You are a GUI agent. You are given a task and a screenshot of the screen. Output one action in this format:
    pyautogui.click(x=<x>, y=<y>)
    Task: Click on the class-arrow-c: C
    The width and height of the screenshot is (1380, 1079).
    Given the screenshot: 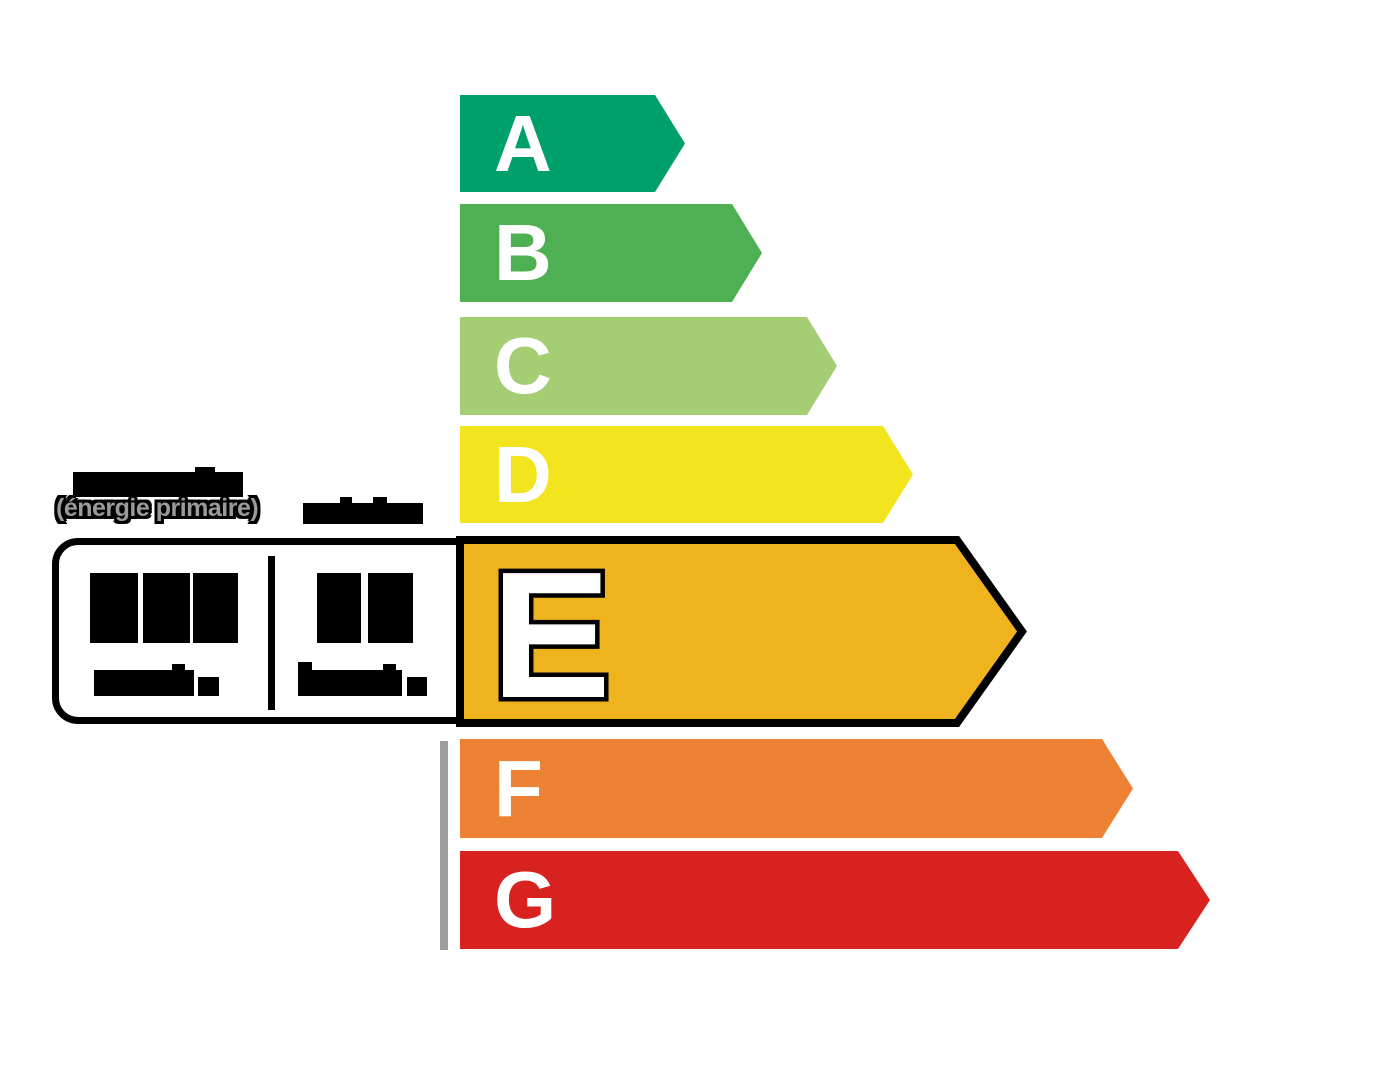 What is the action you would take?
    pyautogui.click(x=648, y=366)
    